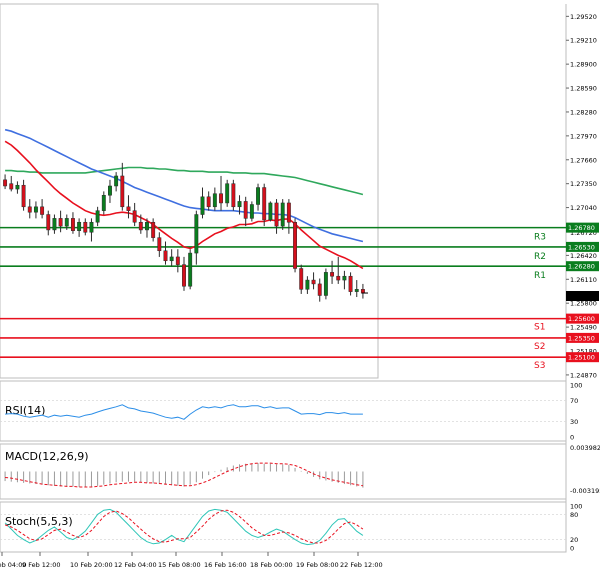 The width and height of the screenshot is (600, 579). Describe the element at coordinates (574, 515) in the screenshot. I see `stoch-tick-label: 80` at that location.